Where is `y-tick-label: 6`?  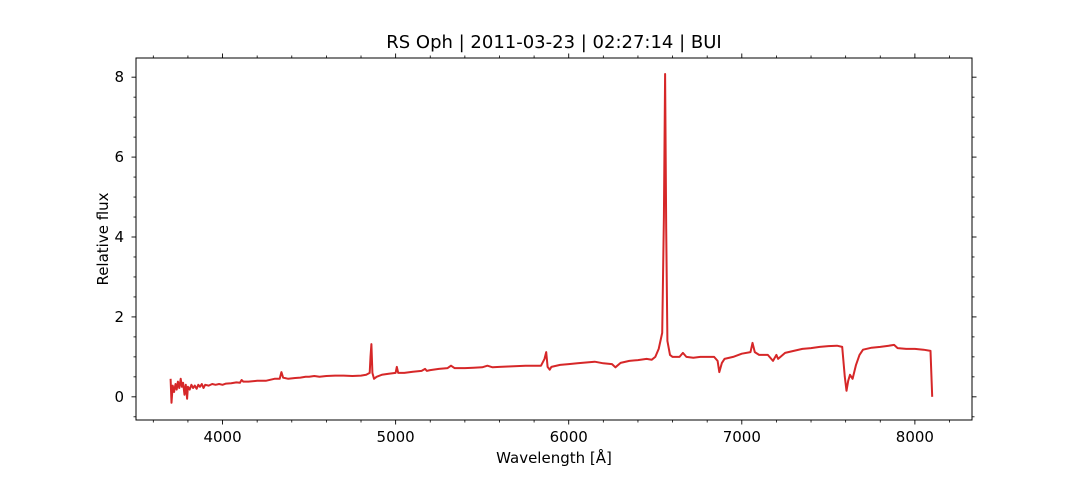 y-tick-label: 6 is located at coordinates (119, 157).